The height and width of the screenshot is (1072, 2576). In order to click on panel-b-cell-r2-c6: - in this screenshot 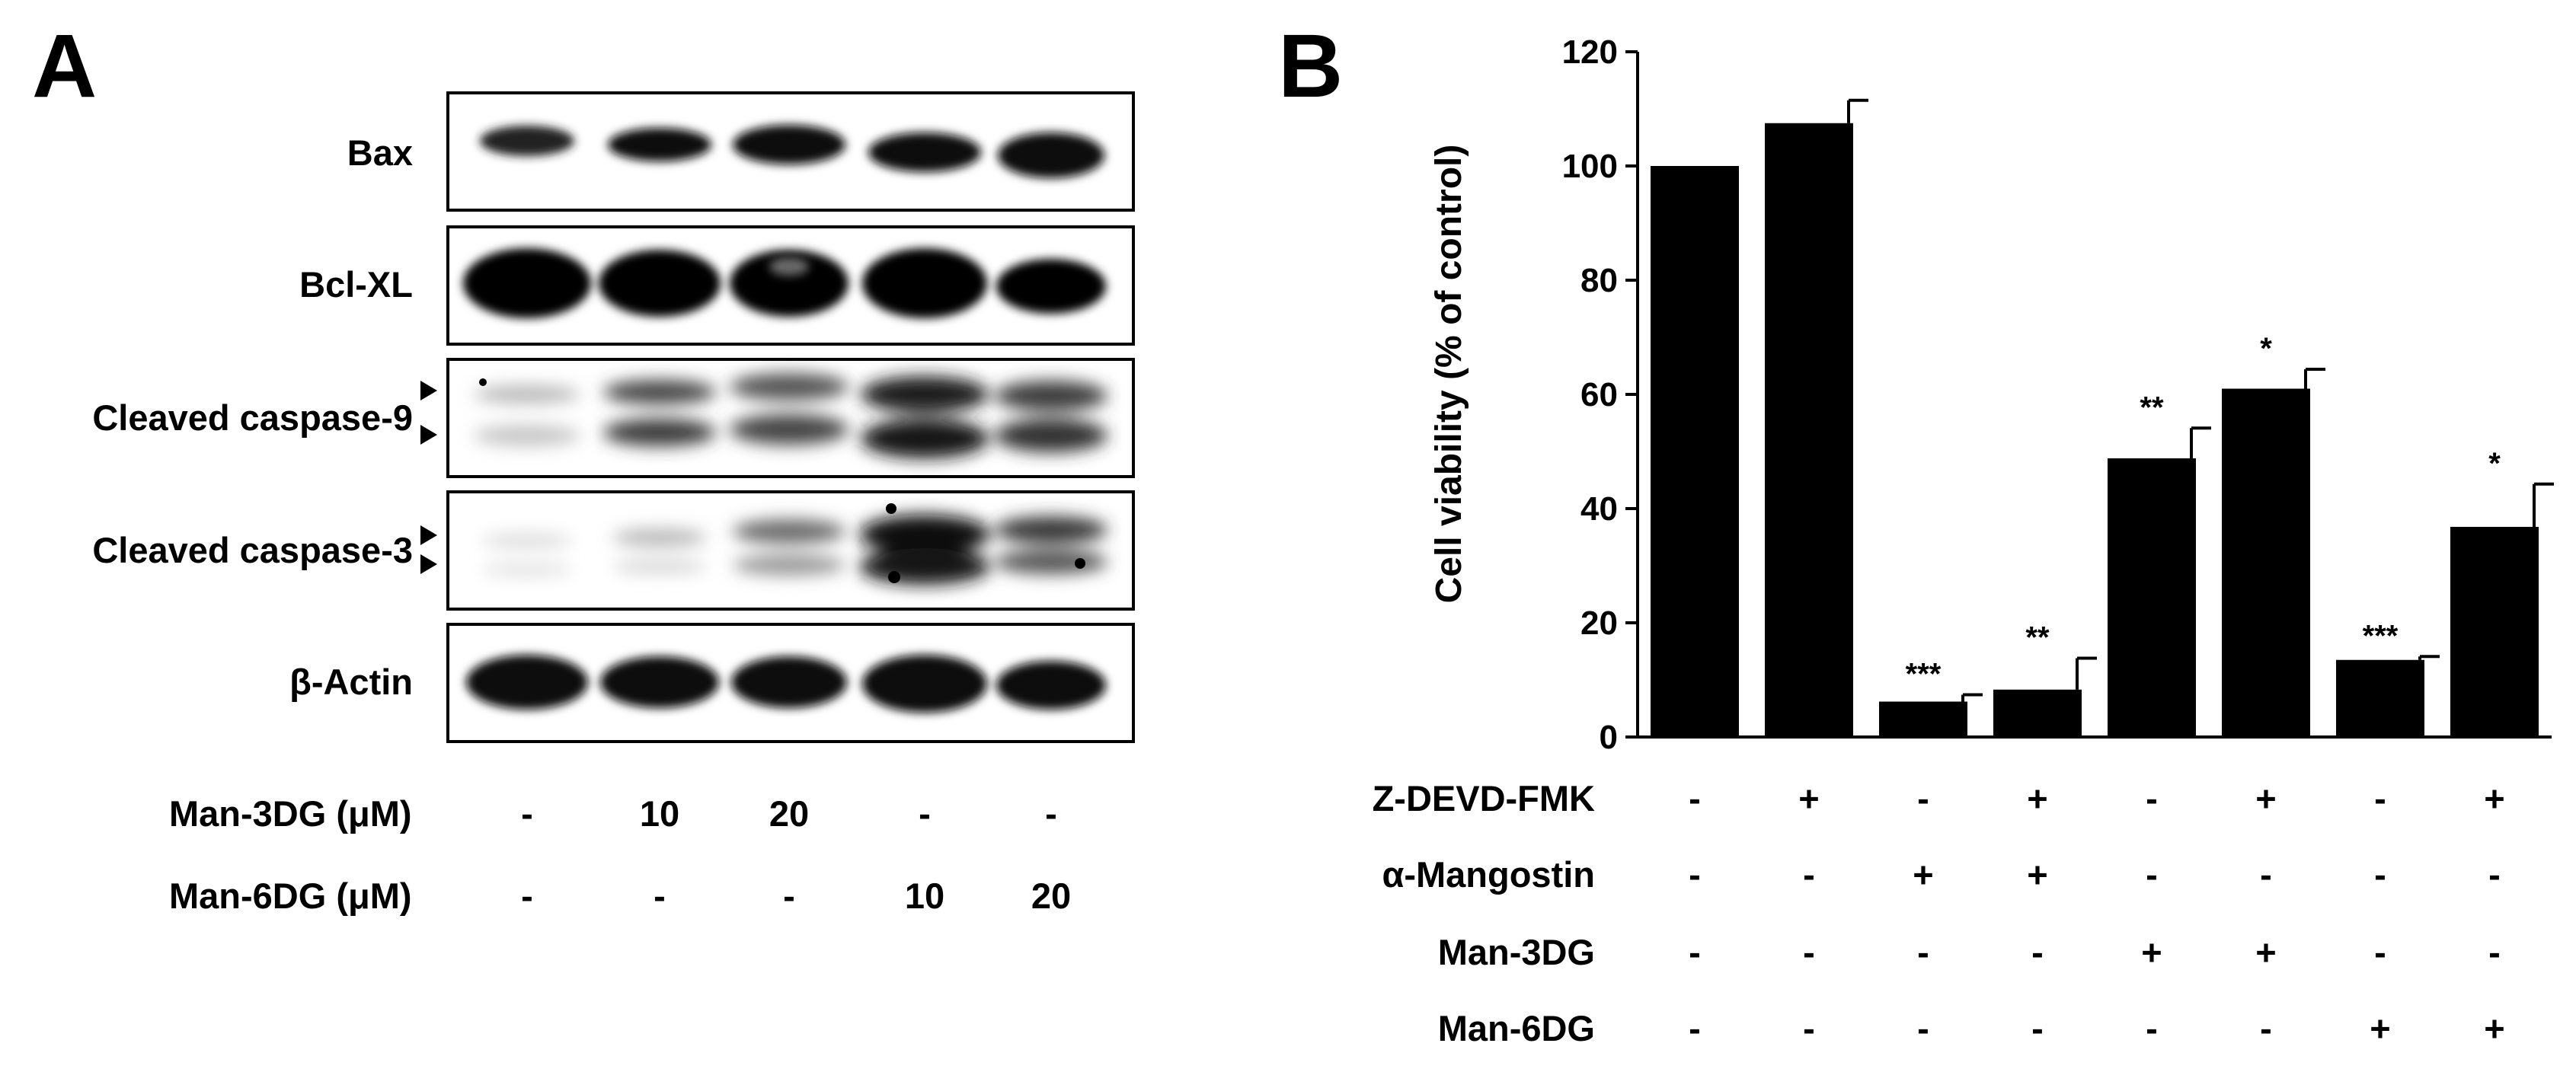, I will do `click(2380, 952)`.